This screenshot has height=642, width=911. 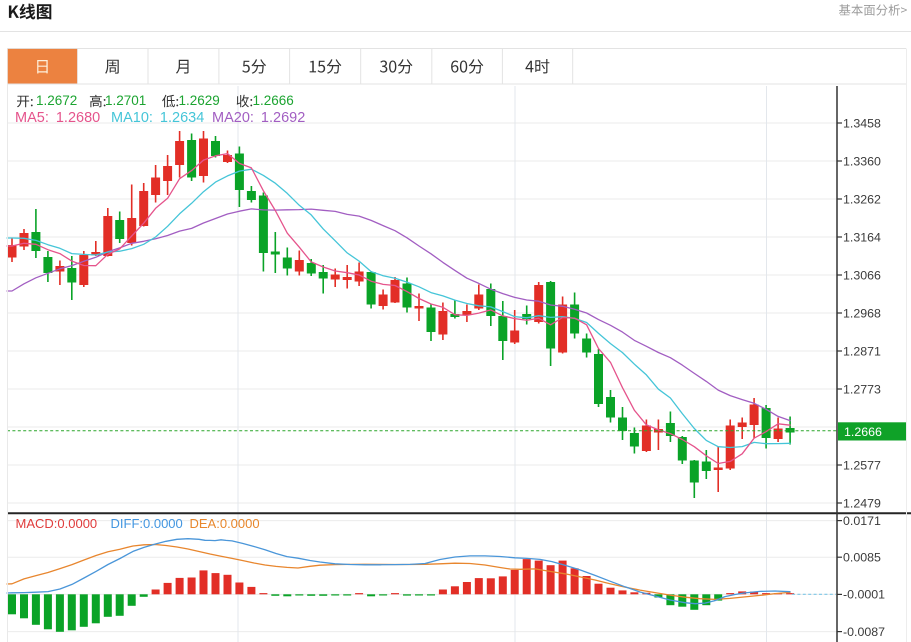 What do you see at coordinates (863, 432) in the screenshot?
I see `svg-text: 1.2666` at bounding box center [863, 432].